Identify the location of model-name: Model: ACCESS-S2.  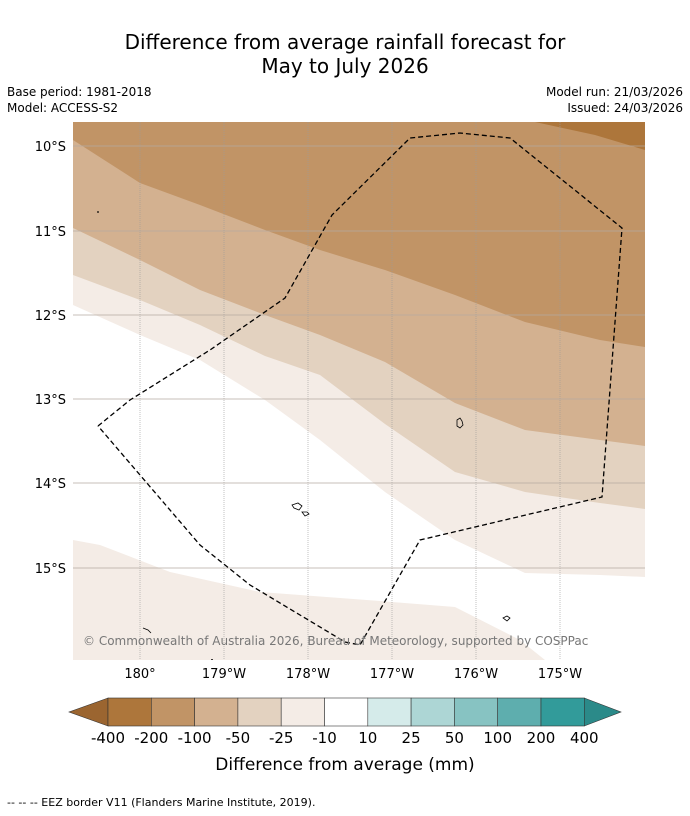
(63, 108).